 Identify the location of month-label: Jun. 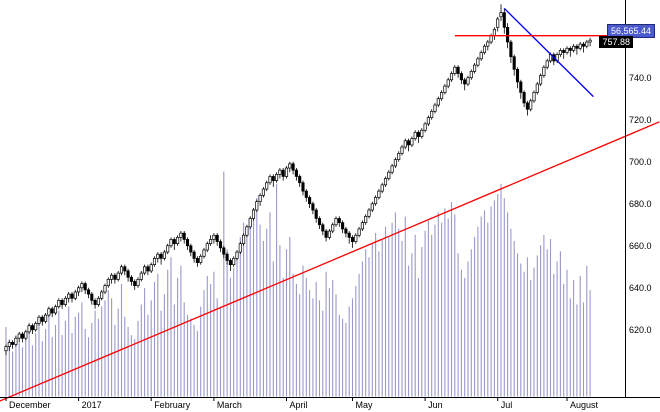
(435, 405).